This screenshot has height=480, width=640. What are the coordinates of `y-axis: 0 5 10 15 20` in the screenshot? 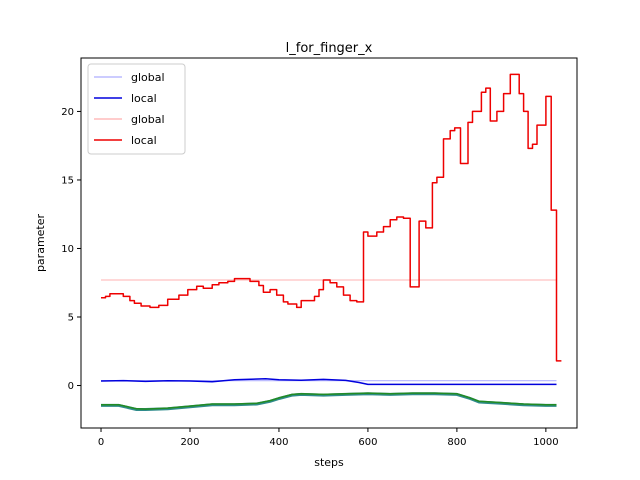 It's located at (71, 249).